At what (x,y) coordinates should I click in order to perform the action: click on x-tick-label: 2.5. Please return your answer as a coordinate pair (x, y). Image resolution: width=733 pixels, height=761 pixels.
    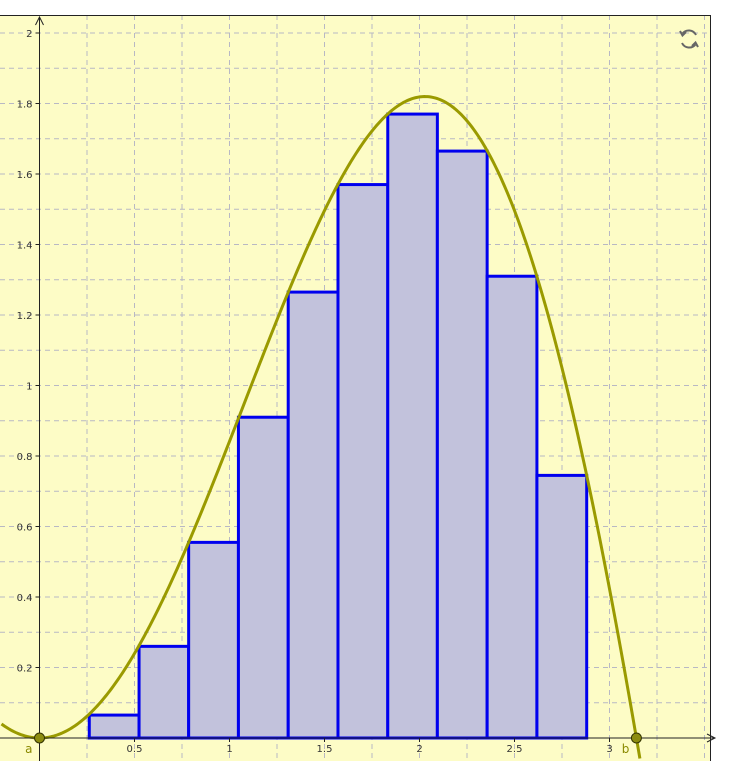
    Looking at the image, I should click on (515, 749).